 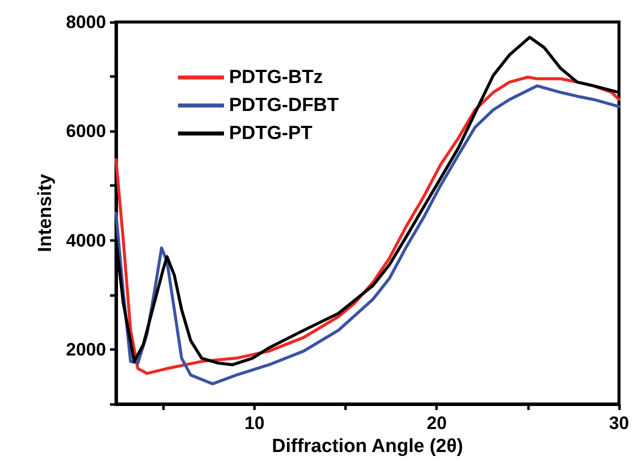 I want to click on legend-label: PDTG-BTz, so click(x=276, y=77).